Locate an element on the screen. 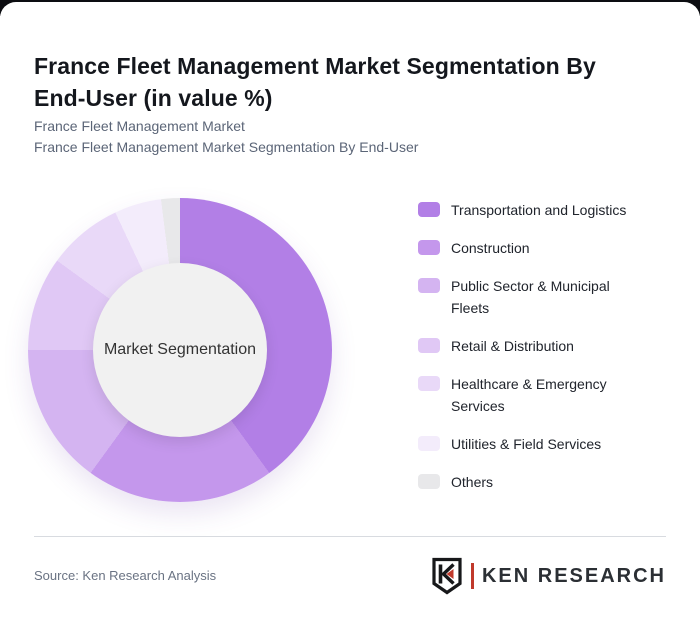  legend-item: Construction is located at coordinates (538, 248).